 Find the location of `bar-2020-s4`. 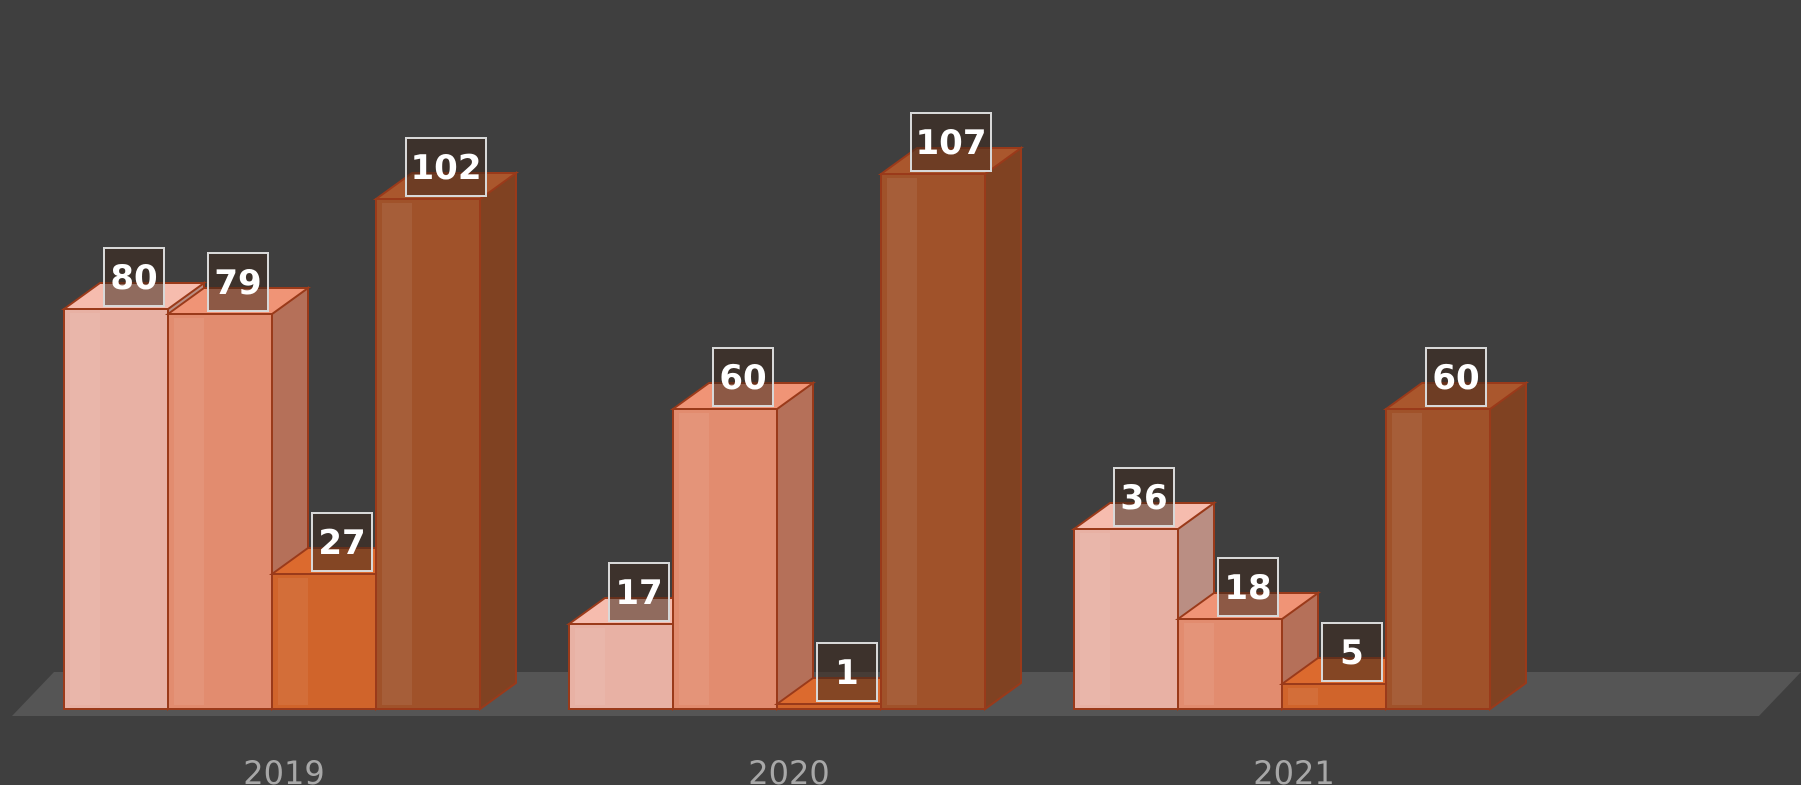

bar-2020-s4 is located at coordinates (951, 428).